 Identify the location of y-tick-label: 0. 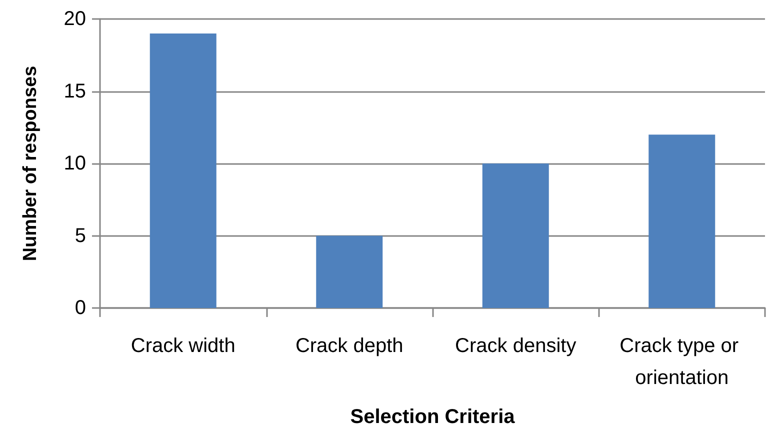
(80, 308).